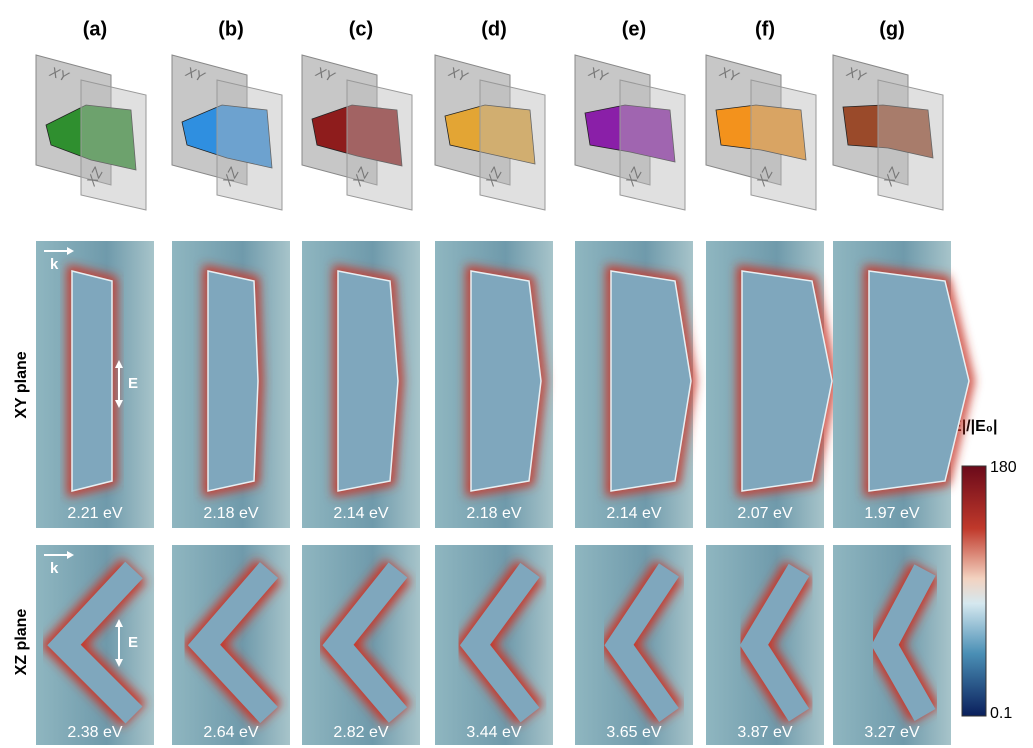 Image resolution: width=1033 pixels, height=748 pixels. Describe the element at coordinates (95, 29) in the screenshot. I see `column-label: (a)` at that location.